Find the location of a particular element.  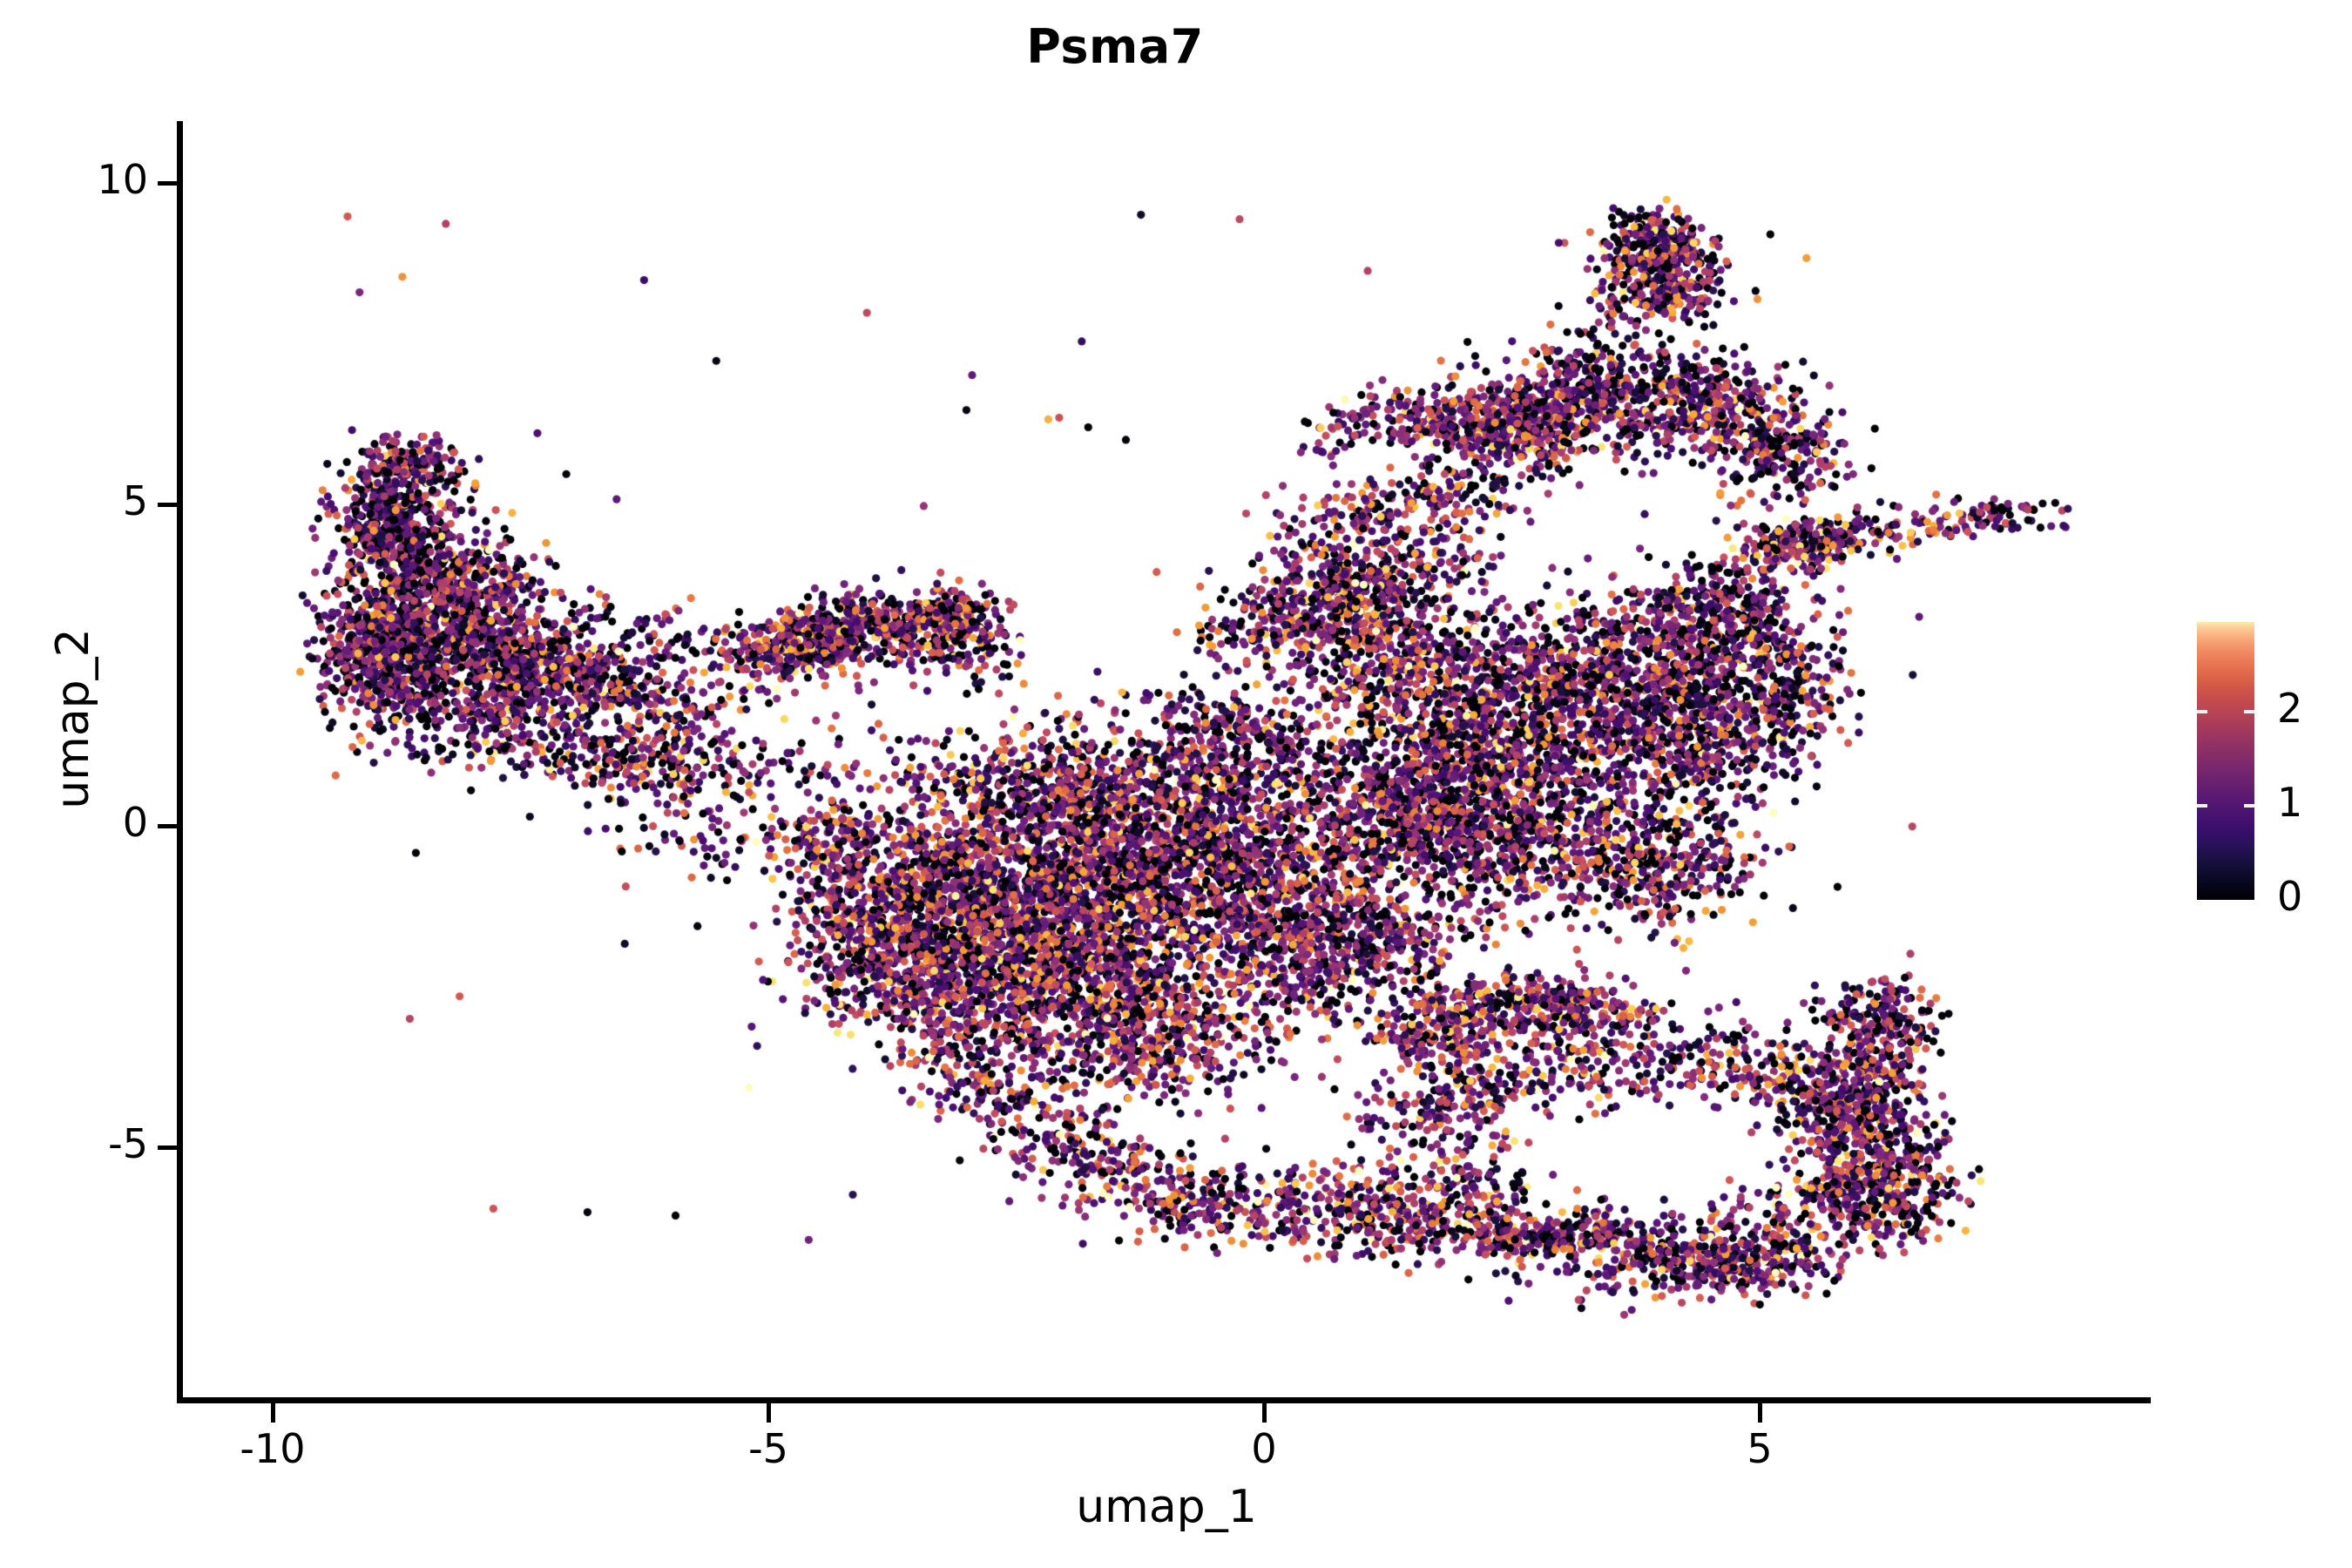

colorbar: 0 1 2 is located at coordinates (2271, 771).